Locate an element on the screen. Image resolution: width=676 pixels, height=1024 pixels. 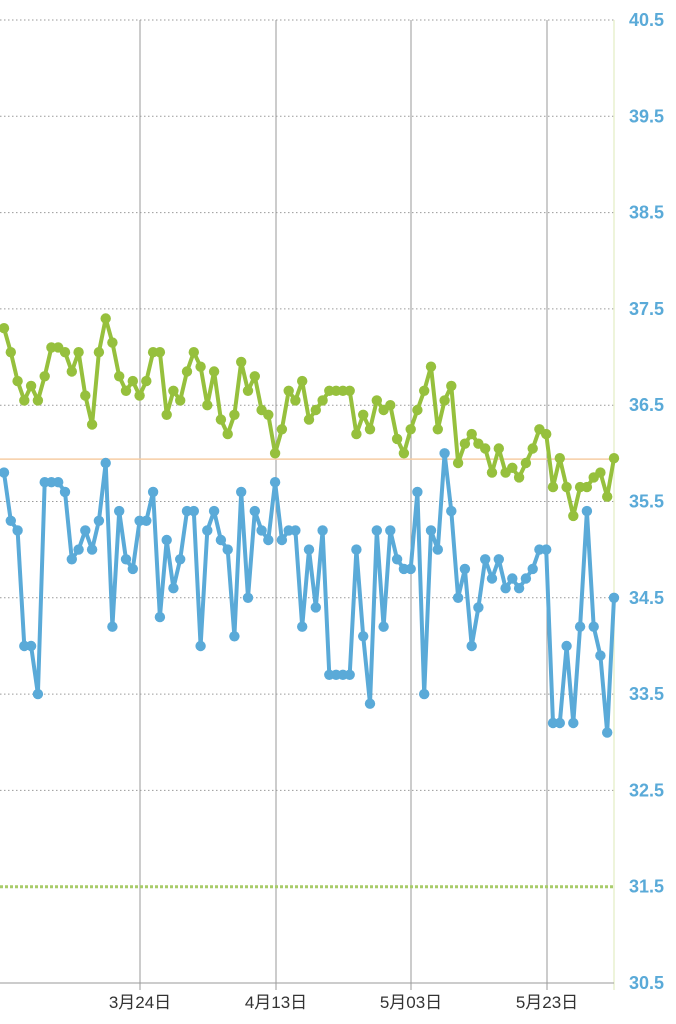
y-tick-label: 33.5 is located at coordinates (646, 694).